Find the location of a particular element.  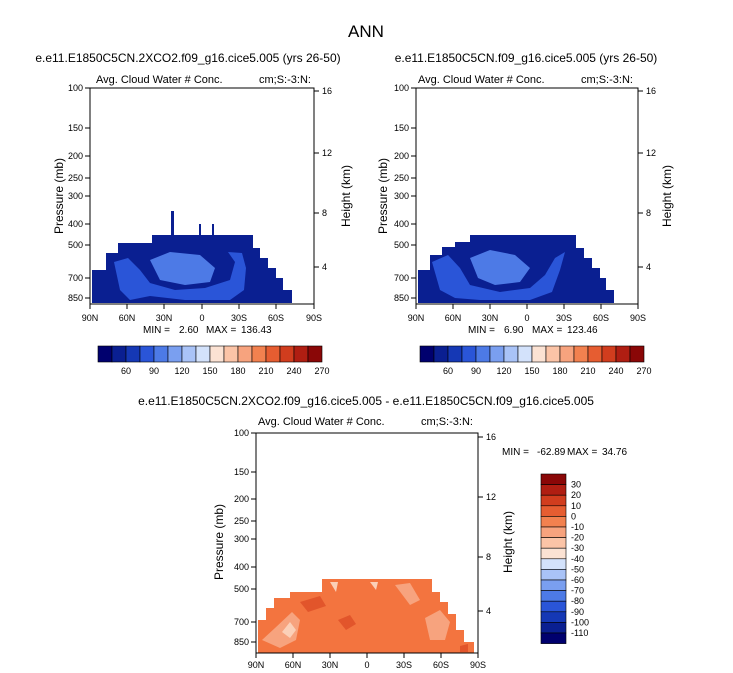

panel-1-colorbar is located at coordinates (210, 354).